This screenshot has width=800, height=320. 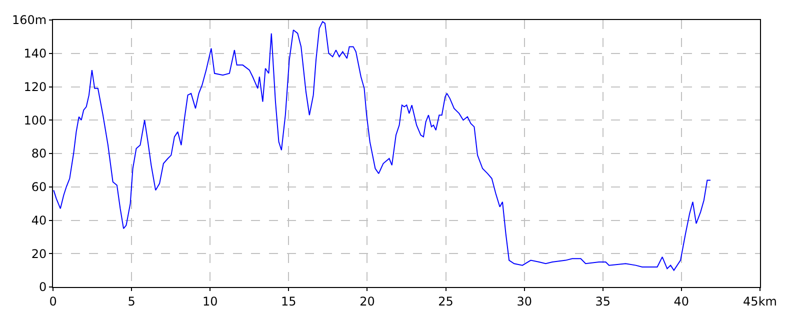 What do you see at coordinates (39, 220) in the screenshot?
I see `y-tick-label: 40` at bounding box center [39, 220].